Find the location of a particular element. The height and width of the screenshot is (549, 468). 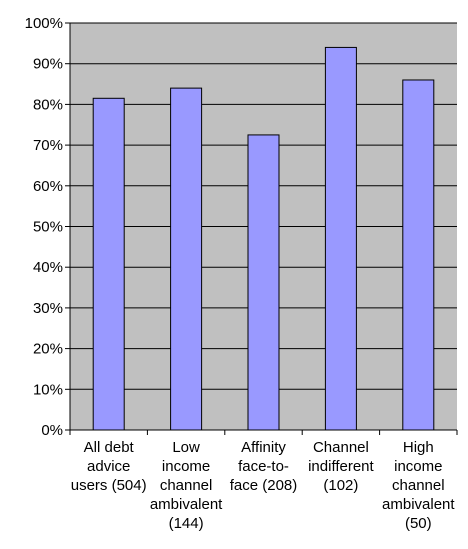

x-category-label: All debt advice users (504) is located at coordinates (109, 466).